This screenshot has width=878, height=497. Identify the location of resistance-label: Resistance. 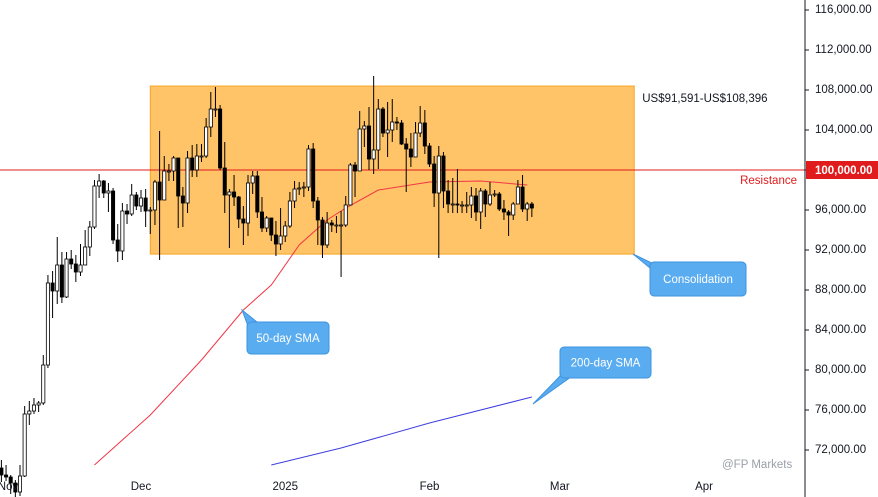
(768, 181).